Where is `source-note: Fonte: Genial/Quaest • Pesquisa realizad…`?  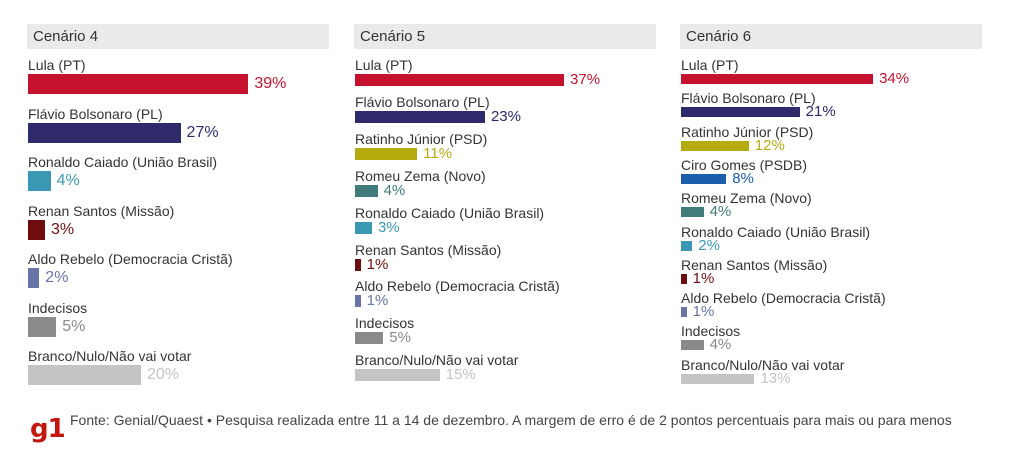 source-note: Fonte: Genial/Quaest • Pesquisa realizad… is located at coordinates (511, 420).